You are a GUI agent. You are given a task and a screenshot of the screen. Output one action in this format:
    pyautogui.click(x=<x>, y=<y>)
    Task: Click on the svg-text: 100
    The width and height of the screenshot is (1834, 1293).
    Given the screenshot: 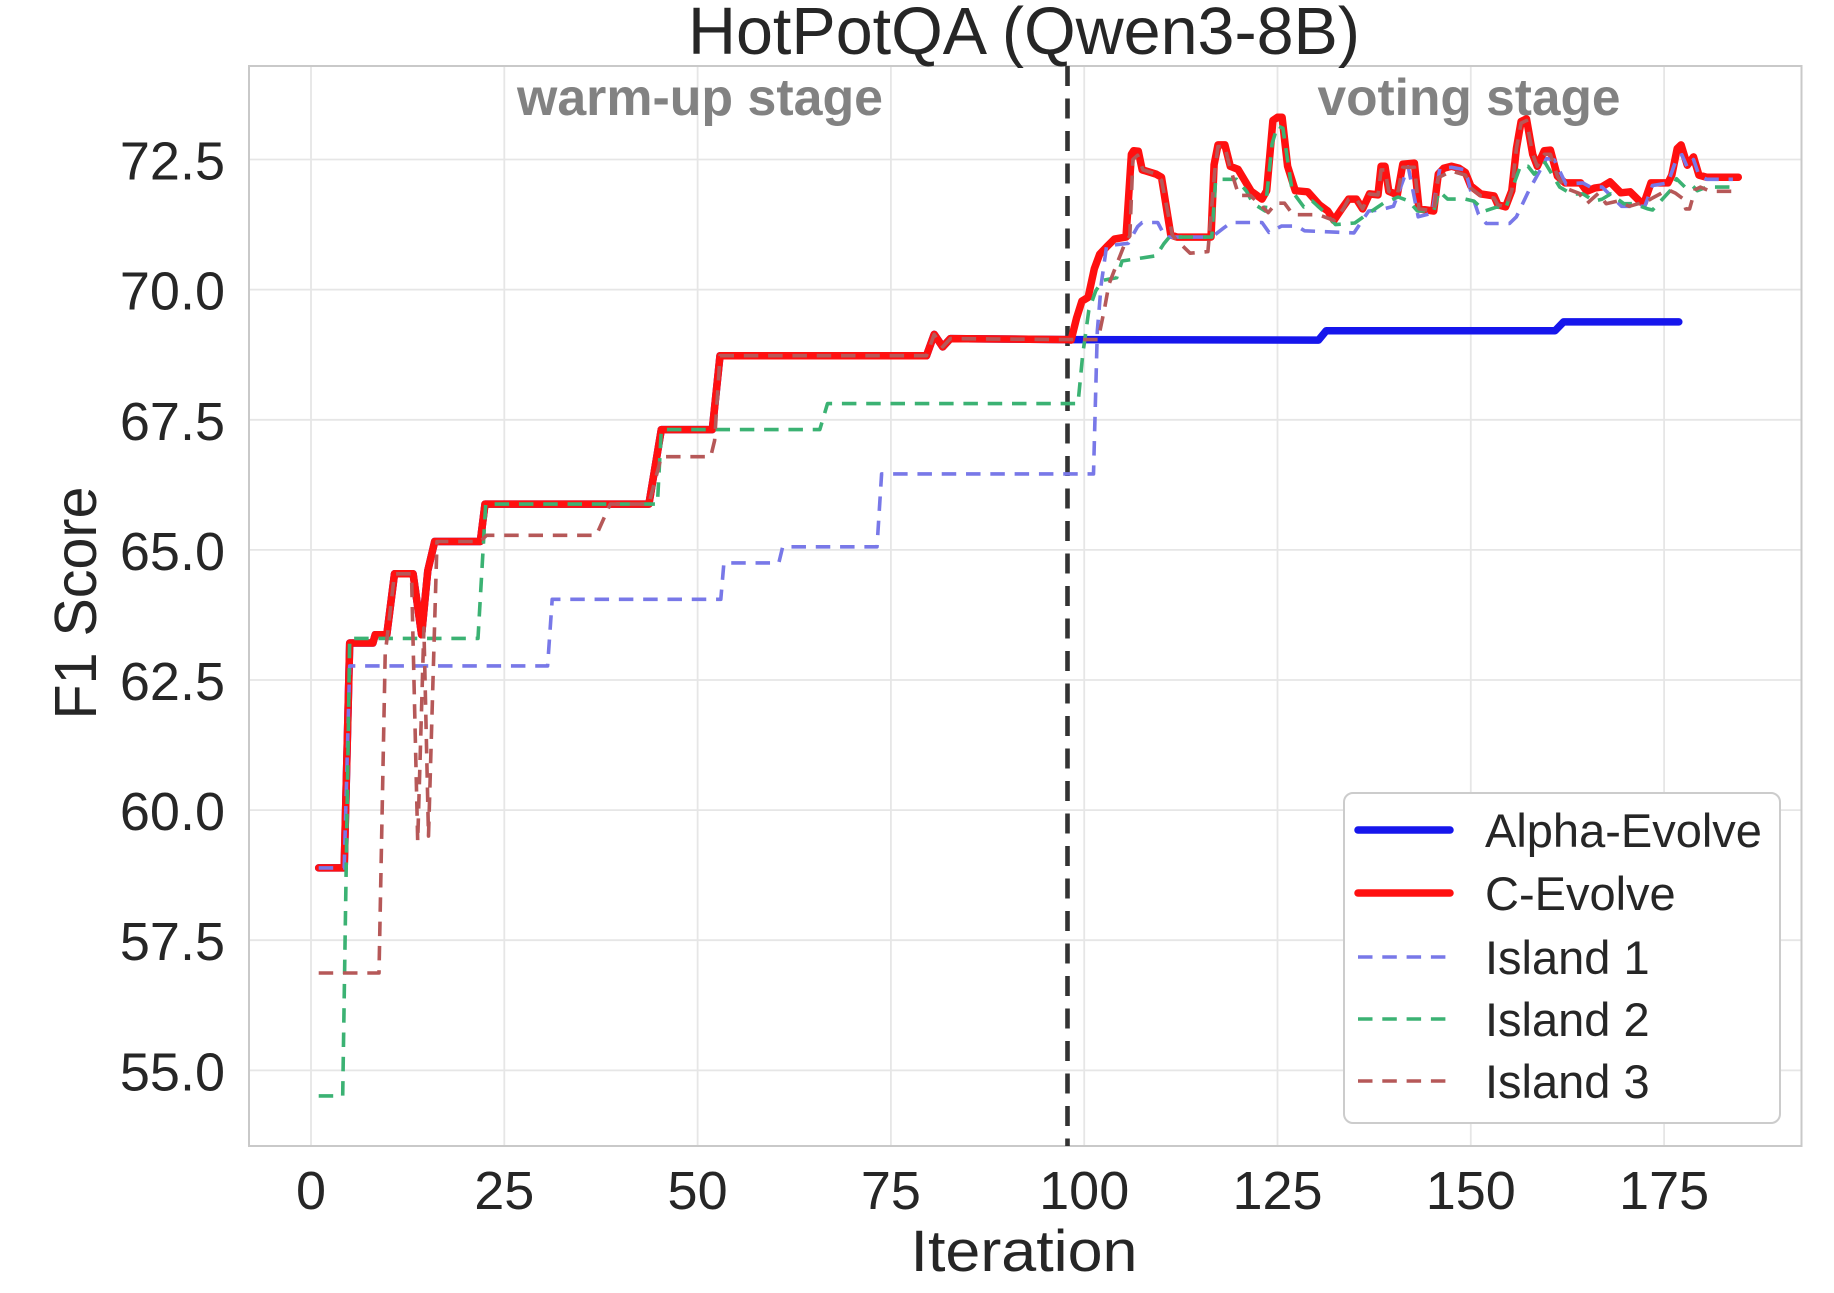 What is the action you would take?
    pyautogui.click(x=1084, y=1191)
    